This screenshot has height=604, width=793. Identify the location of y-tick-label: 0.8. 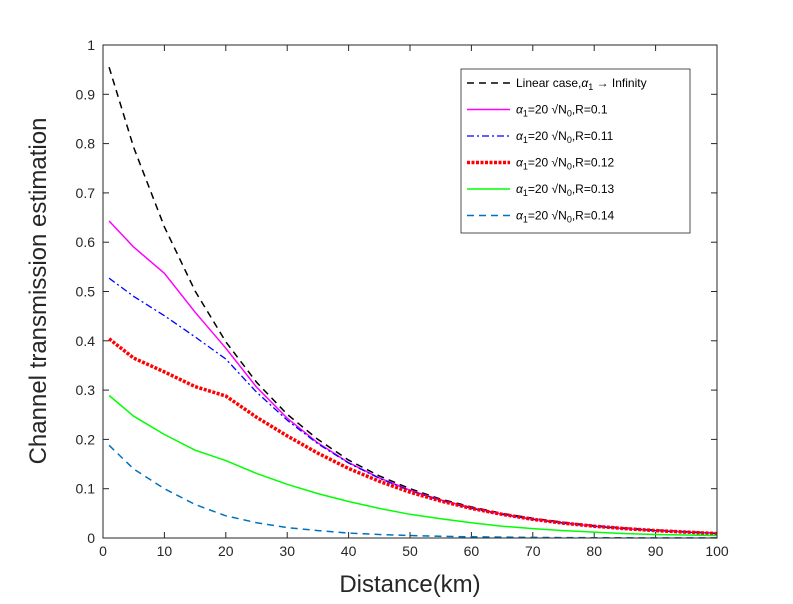
(86, 144).